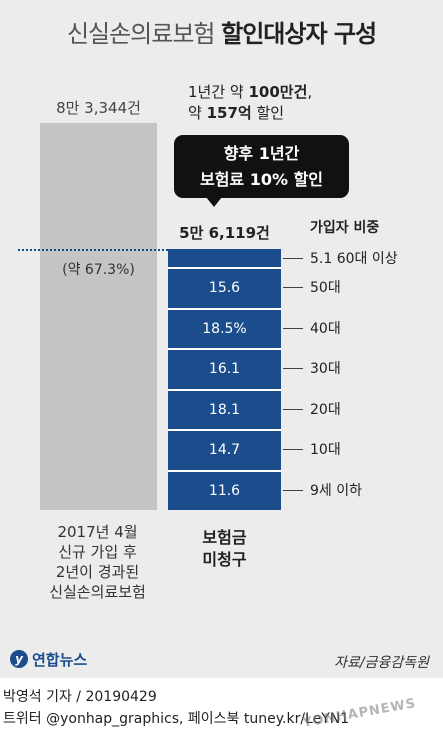 This screenshot has width=443, height=750. I want to click on segment-label: 30대, so click(325, 369).